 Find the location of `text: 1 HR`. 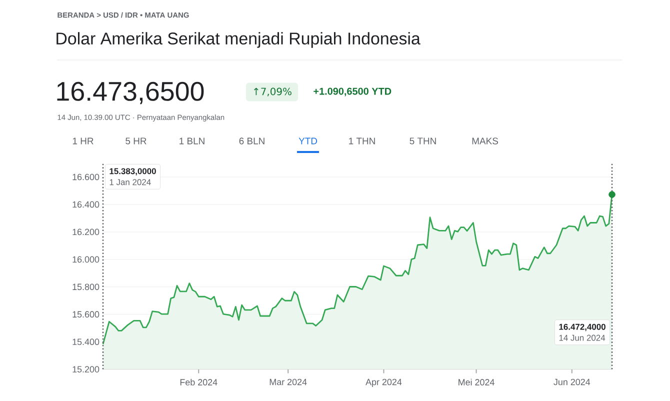

text: 1 HR is located at coordinates (83, 141).